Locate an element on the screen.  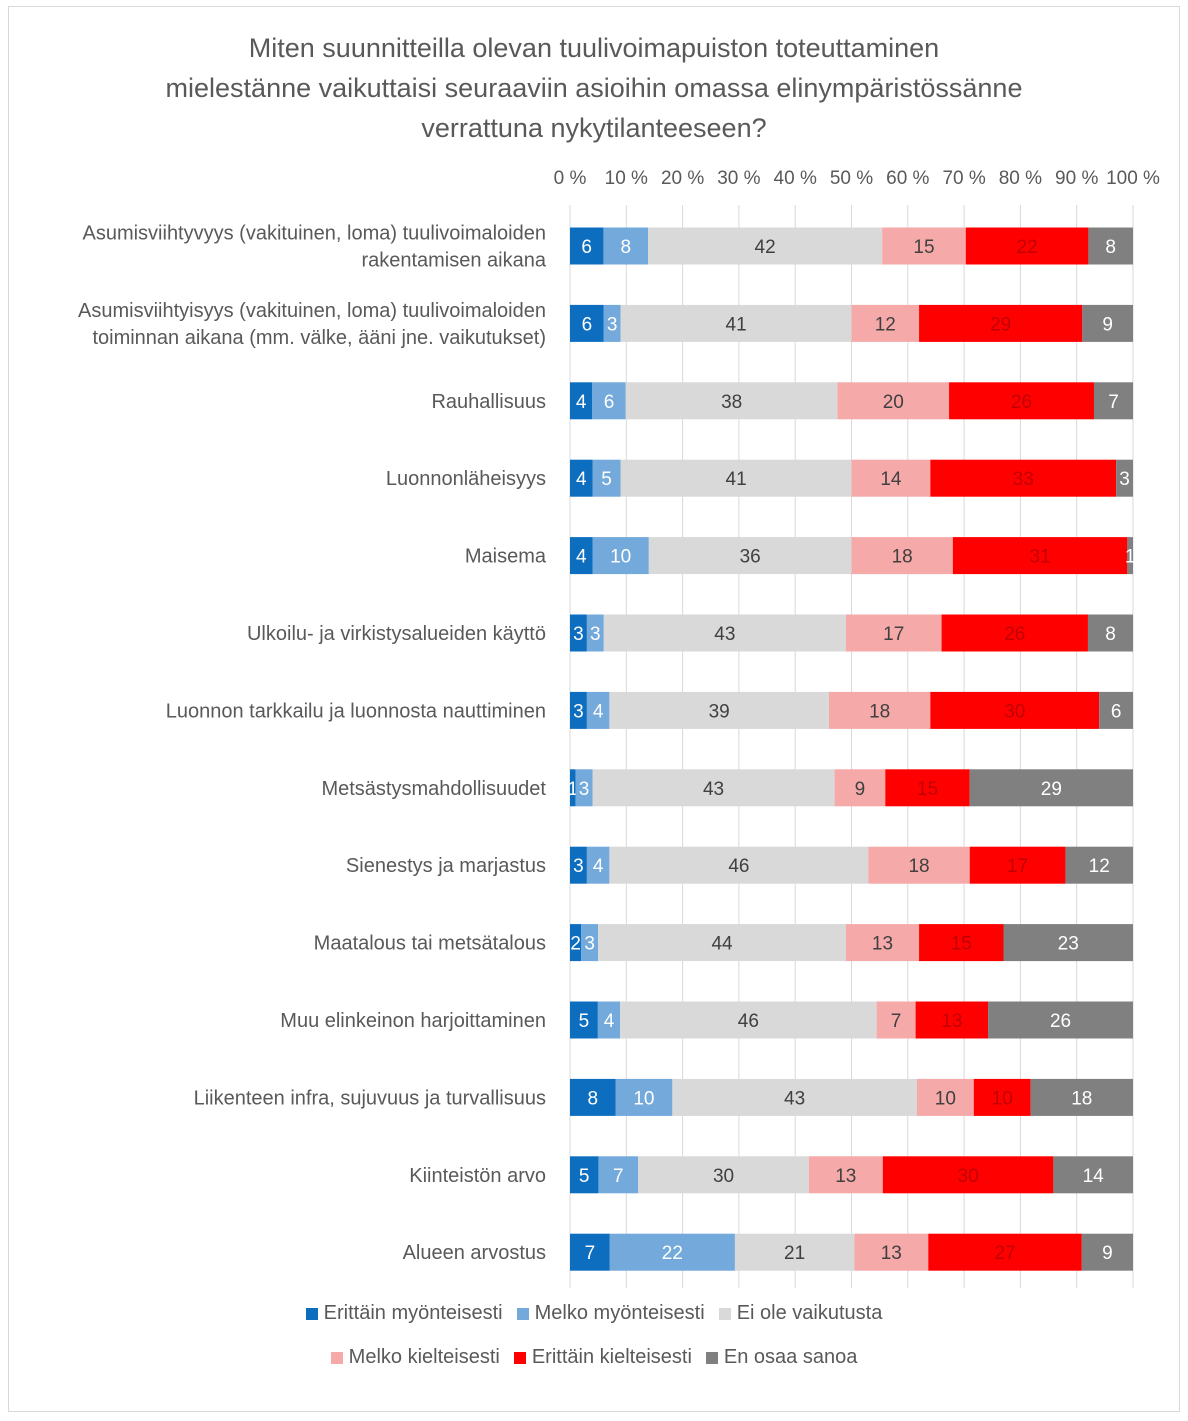
category-label: Rauhallisuus is located at coordinates (488, 402).